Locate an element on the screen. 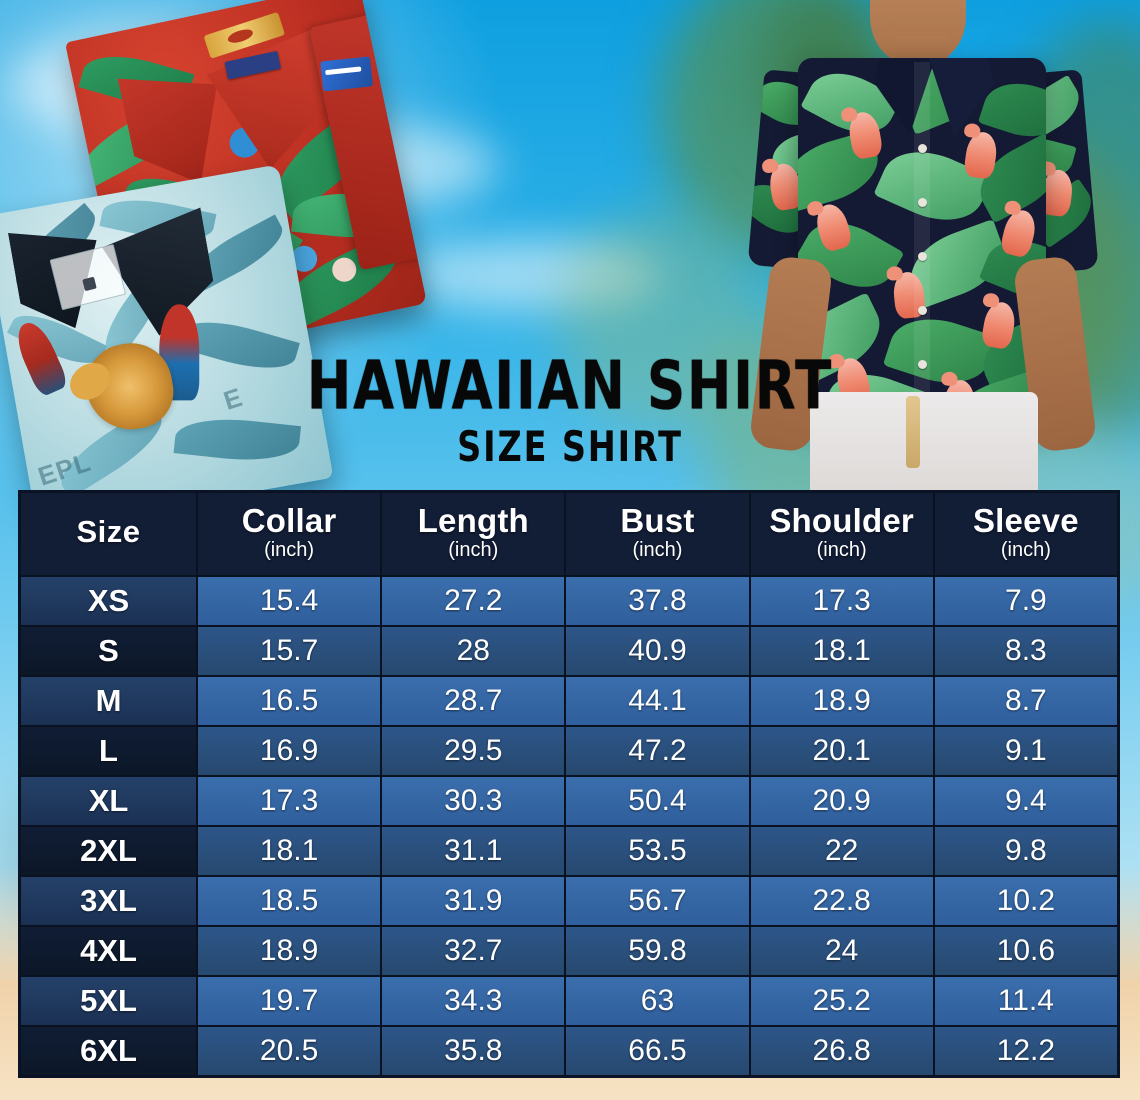 This screenshot has height=1100, width=1140. sleeve-cell: 8.7 is located at coordinates (1025, 701).